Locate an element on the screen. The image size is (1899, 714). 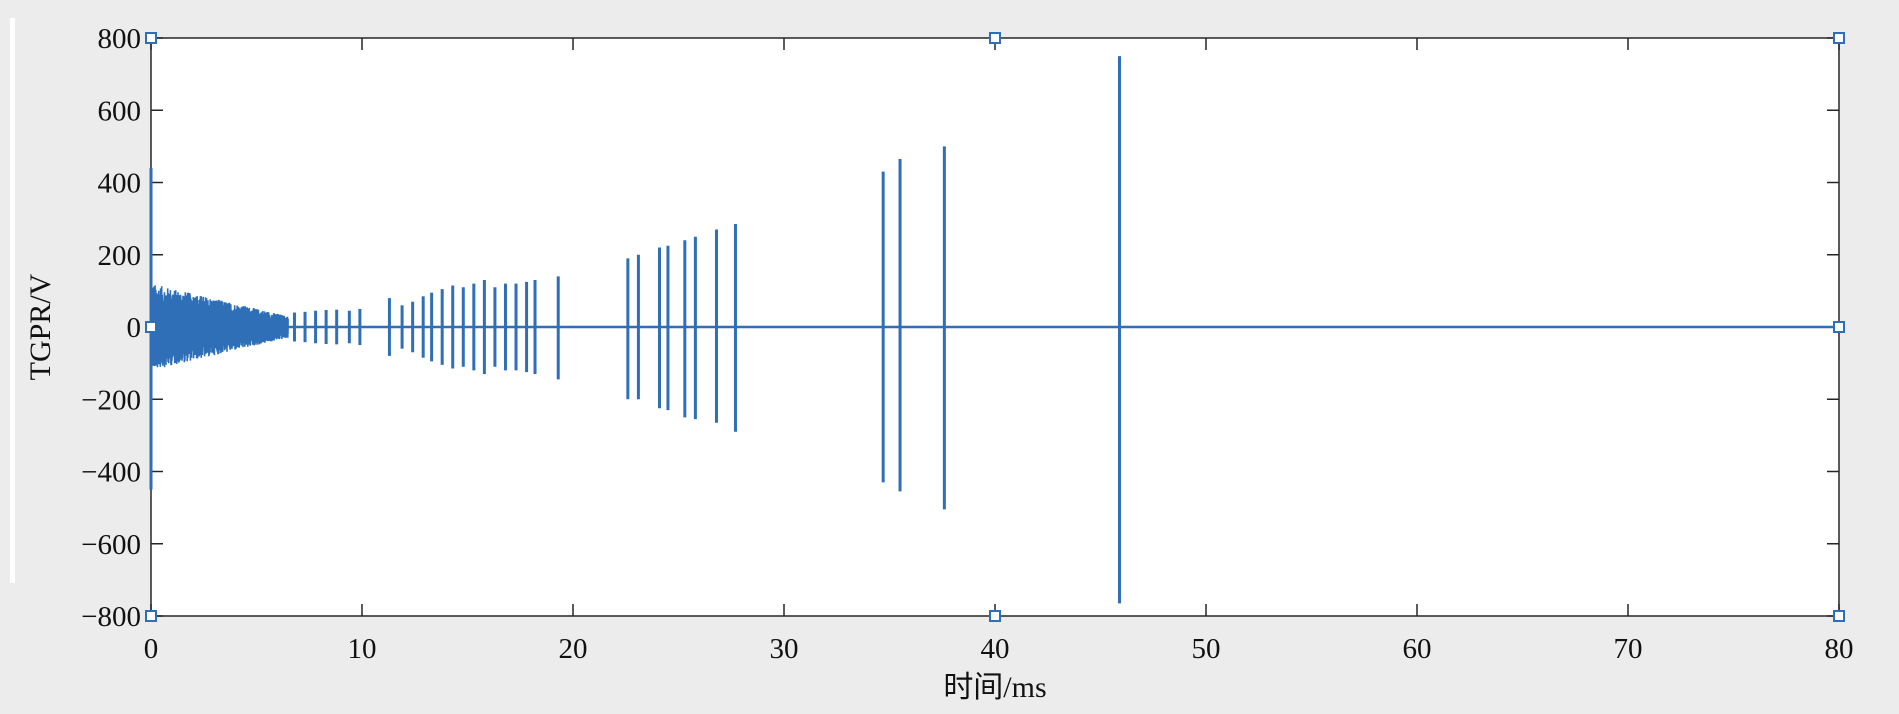
y-tick-label: −200 is located at coordinates (111, 400).